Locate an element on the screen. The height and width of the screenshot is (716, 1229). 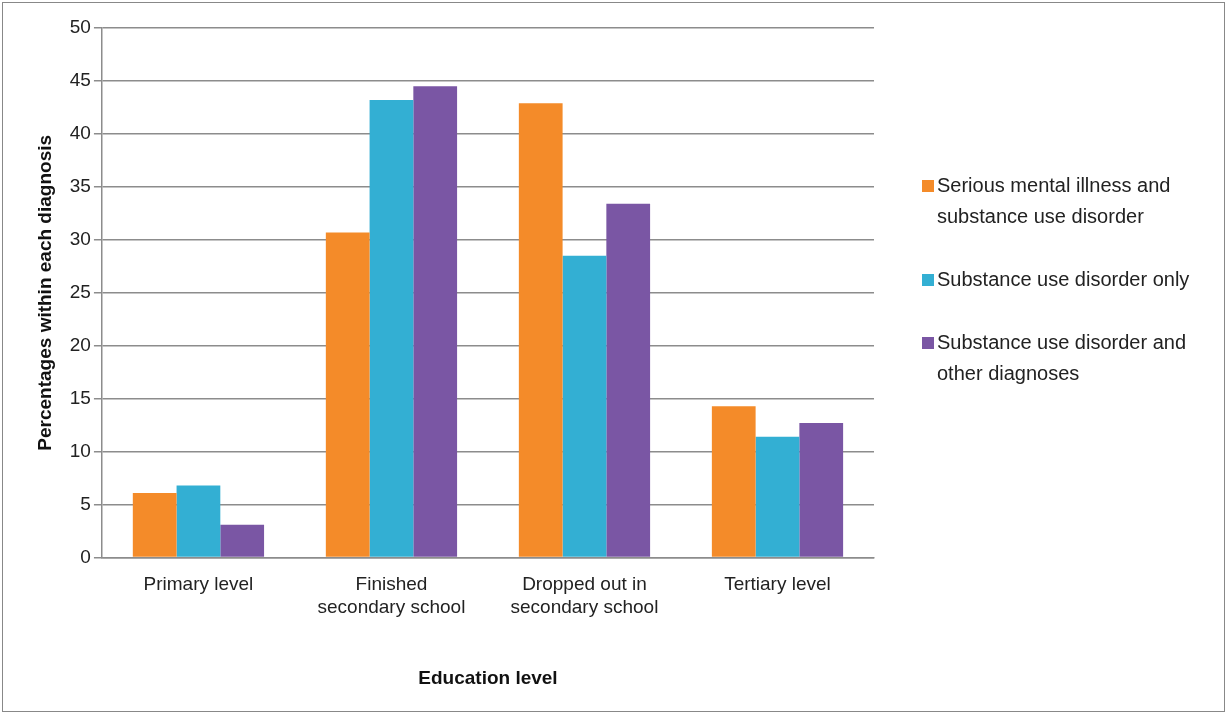
y-tick-label: 5 is located at coordinates (85, 503).